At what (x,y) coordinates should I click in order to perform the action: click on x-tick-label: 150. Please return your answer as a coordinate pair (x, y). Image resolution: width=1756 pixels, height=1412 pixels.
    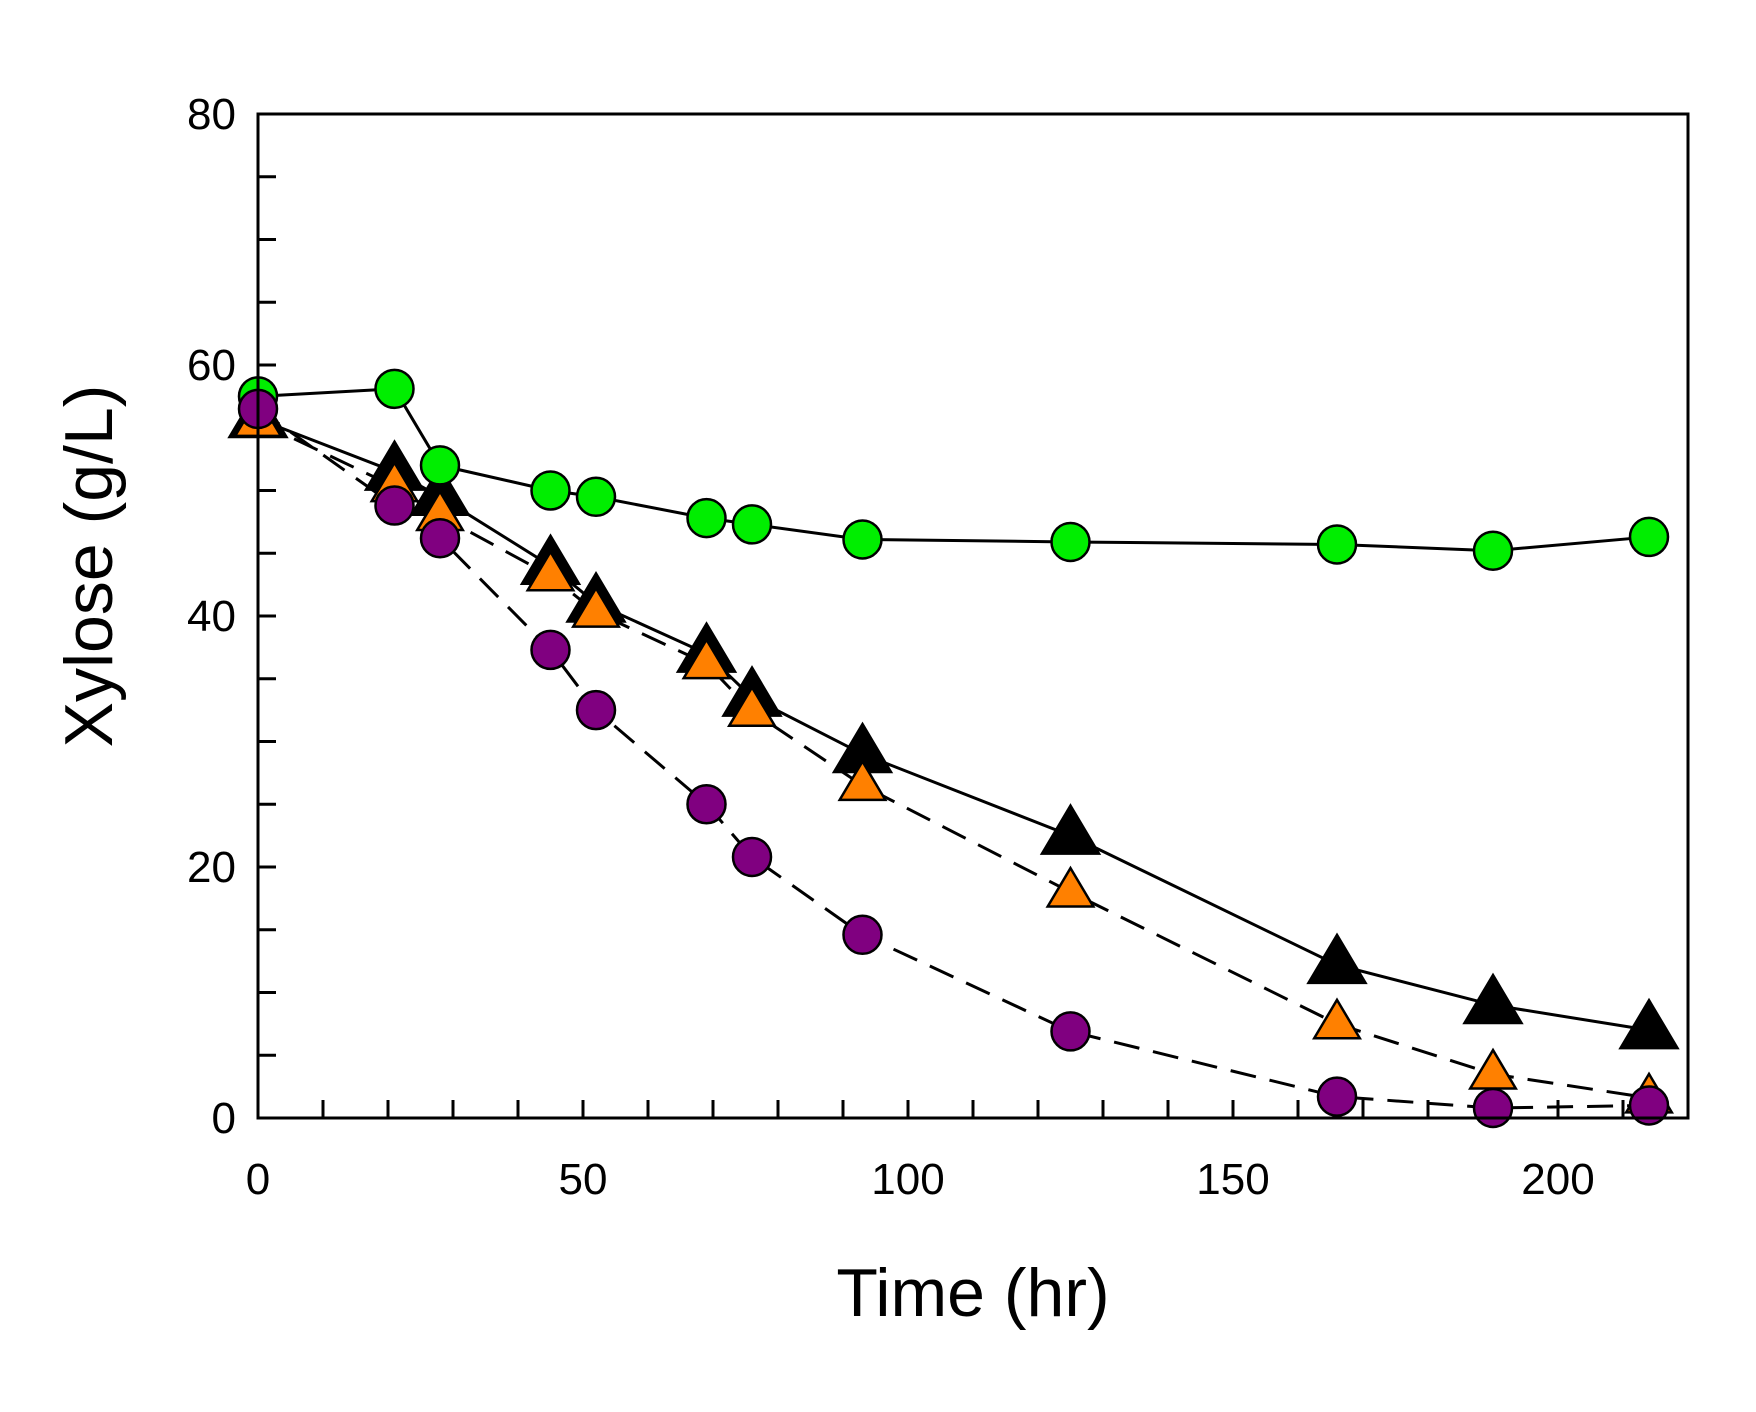
    Looking at the image, I should click on (1232, 1179).